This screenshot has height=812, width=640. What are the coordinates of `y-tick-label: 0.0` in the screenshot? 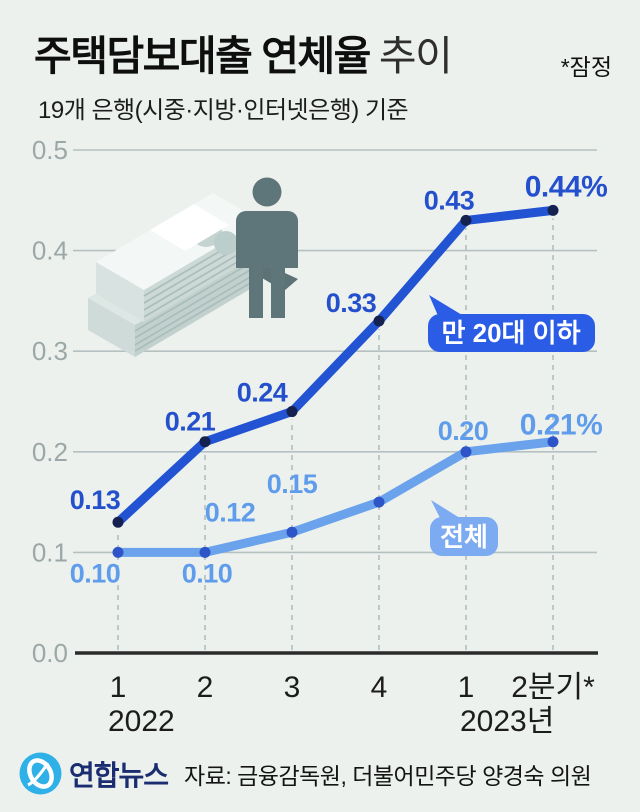 It's located at (50, 653).